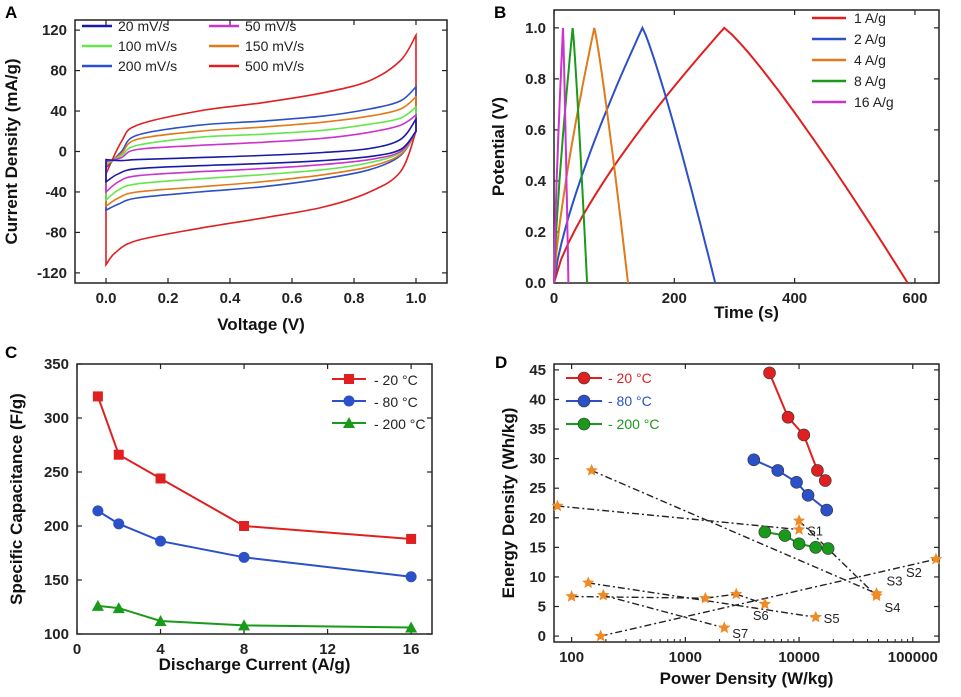 Image resolution: width=961 pixels, height=697 pixels. I want to click on x-tick-label: 0.6, so click(292, 298).